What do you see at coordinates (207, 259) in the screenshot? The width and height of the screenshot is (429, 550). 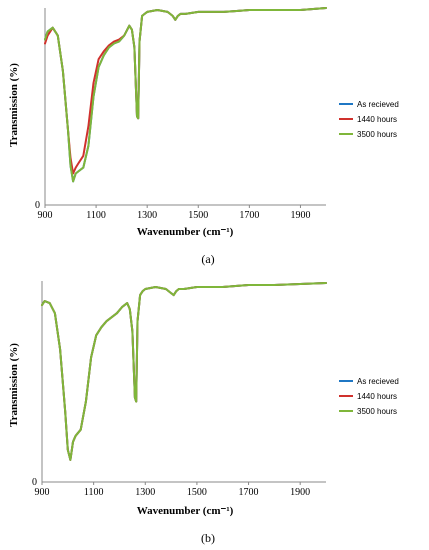 I see `panel-caption: (a)` at bounding box center [207, 259].